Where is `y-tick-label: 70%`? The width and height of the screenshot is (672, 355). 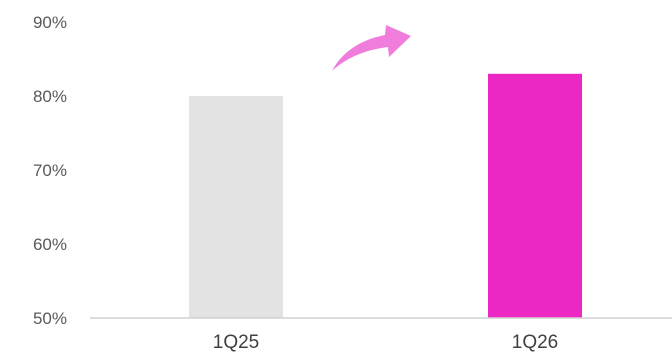 y-tick-label: 70% is located at coordinates (50, 170).